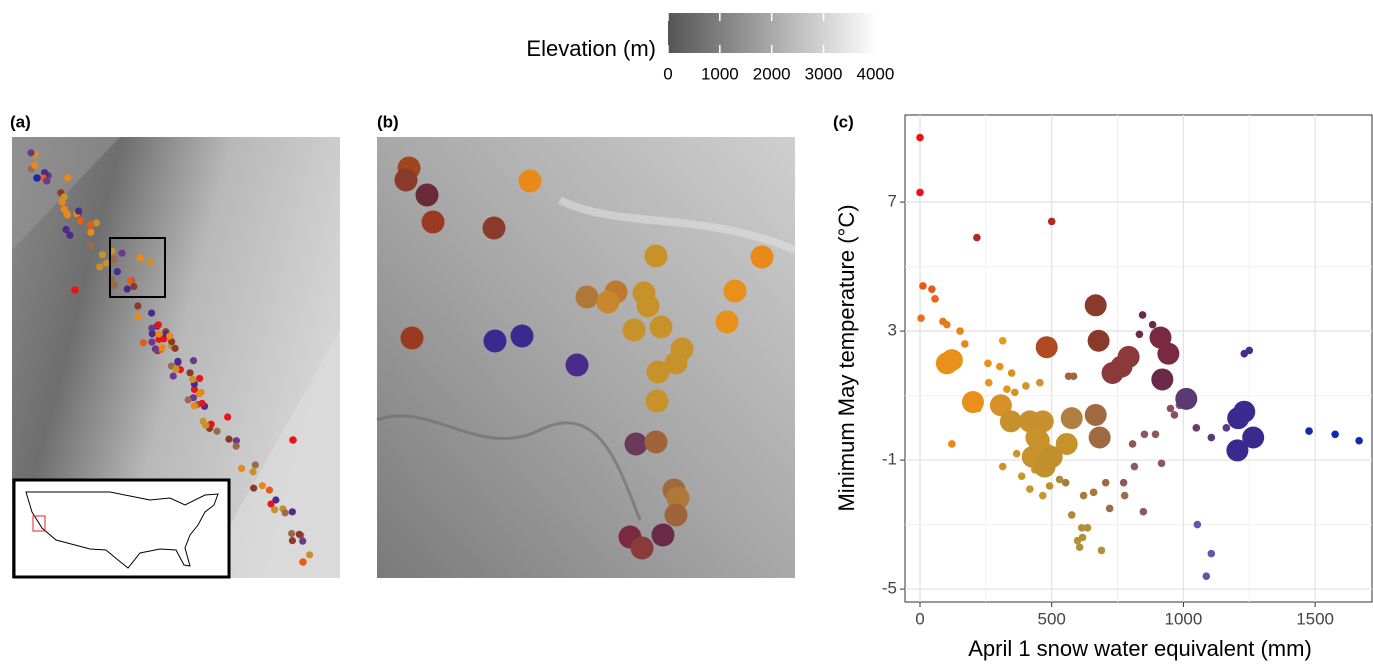 This screenshot has width=1373, height=667. What do you see at coordinates (892, 201) in the screenshot?
I see `y-tick-label: 7` at bounding box center [892, 201].